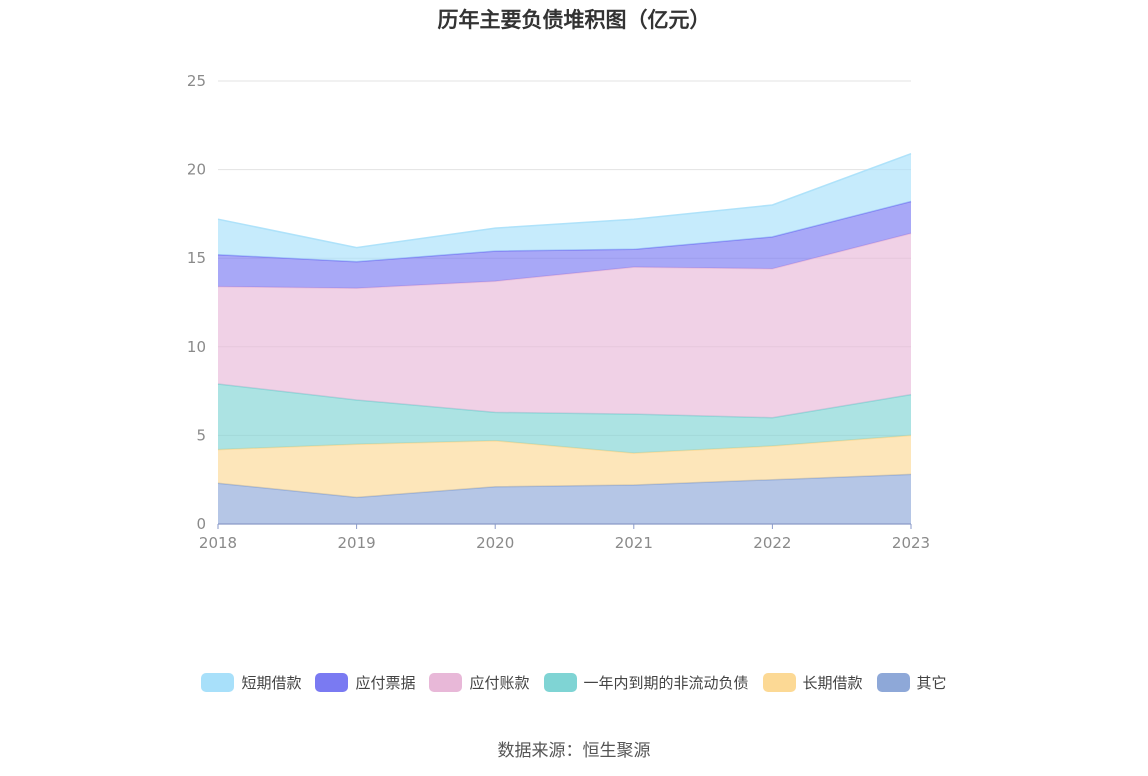 The image size is (1148, 776). Describe the element at coordinates (385, 683) in the screenshot. I see `legend-label: 应付票据` at that location.